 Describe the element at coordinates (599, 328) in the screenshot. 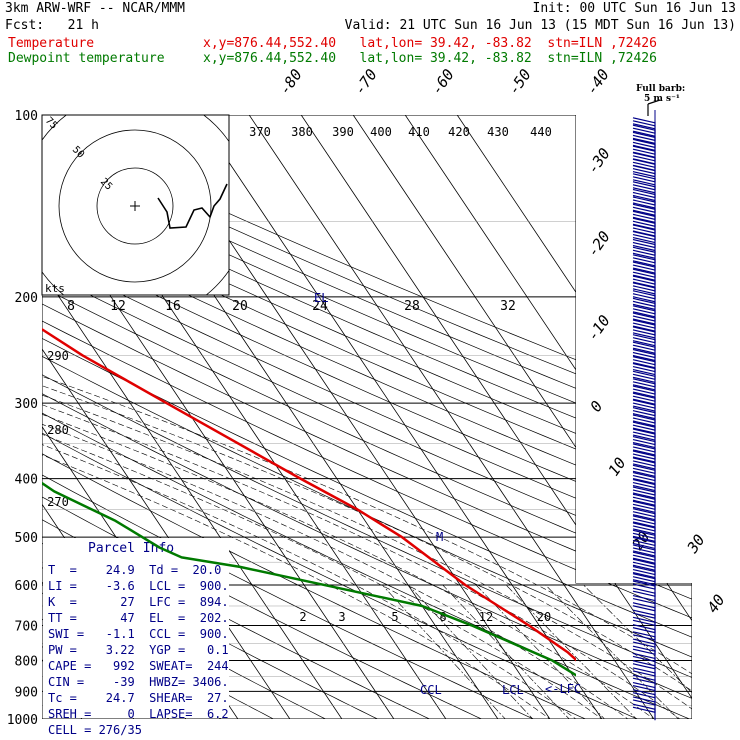

I see `isotherm-tick-label: -10` at that location.